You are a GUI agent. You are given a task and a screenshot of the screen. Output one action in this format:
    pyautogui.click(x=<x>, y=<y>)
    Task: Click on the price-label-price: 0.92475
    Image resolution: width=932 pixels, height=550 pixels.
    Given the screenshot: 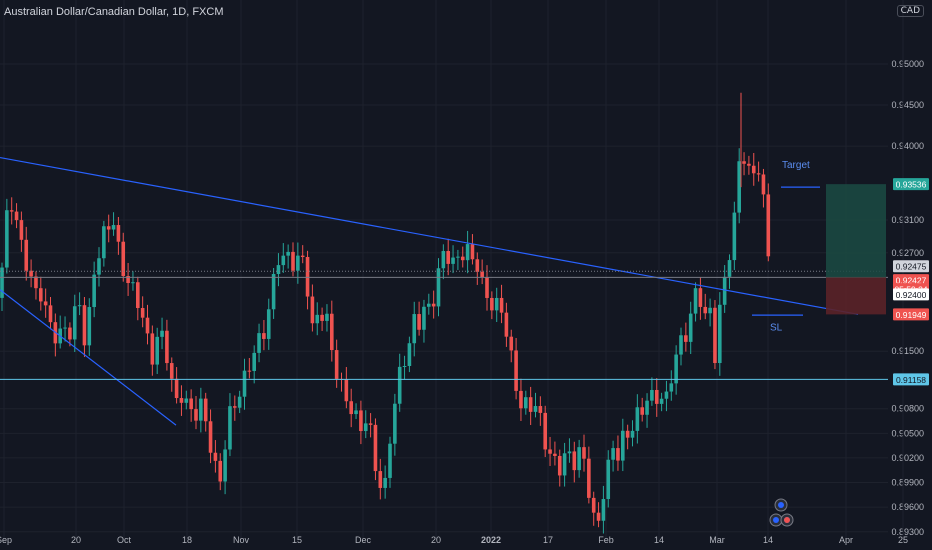 What is the action you would take?
    pyautogui.click(x=911, y=266)
    